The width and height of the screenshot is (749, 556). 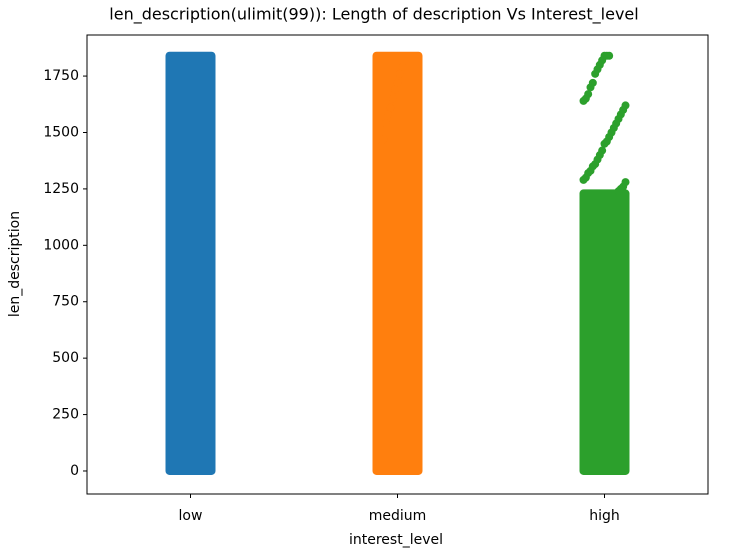 What do you see at coordinates (191, 516) in the screenshot?
I see `x-tick-label: low` at bounding box center [191, 516].